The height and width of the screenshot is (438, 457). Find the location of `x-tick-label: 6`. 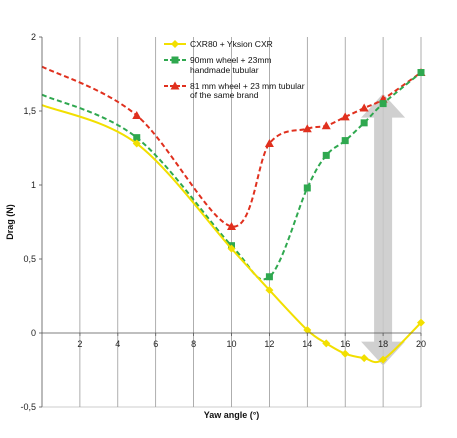

x-tick-label: 6 is located at coordinates (155, 344).